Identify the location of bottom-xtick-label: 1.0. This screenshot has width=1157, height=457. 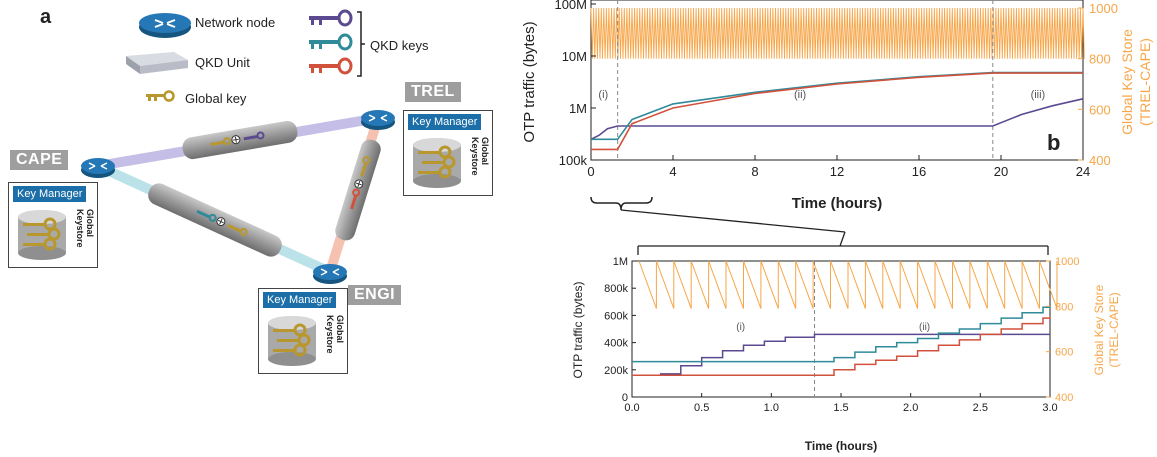
(771, 408).